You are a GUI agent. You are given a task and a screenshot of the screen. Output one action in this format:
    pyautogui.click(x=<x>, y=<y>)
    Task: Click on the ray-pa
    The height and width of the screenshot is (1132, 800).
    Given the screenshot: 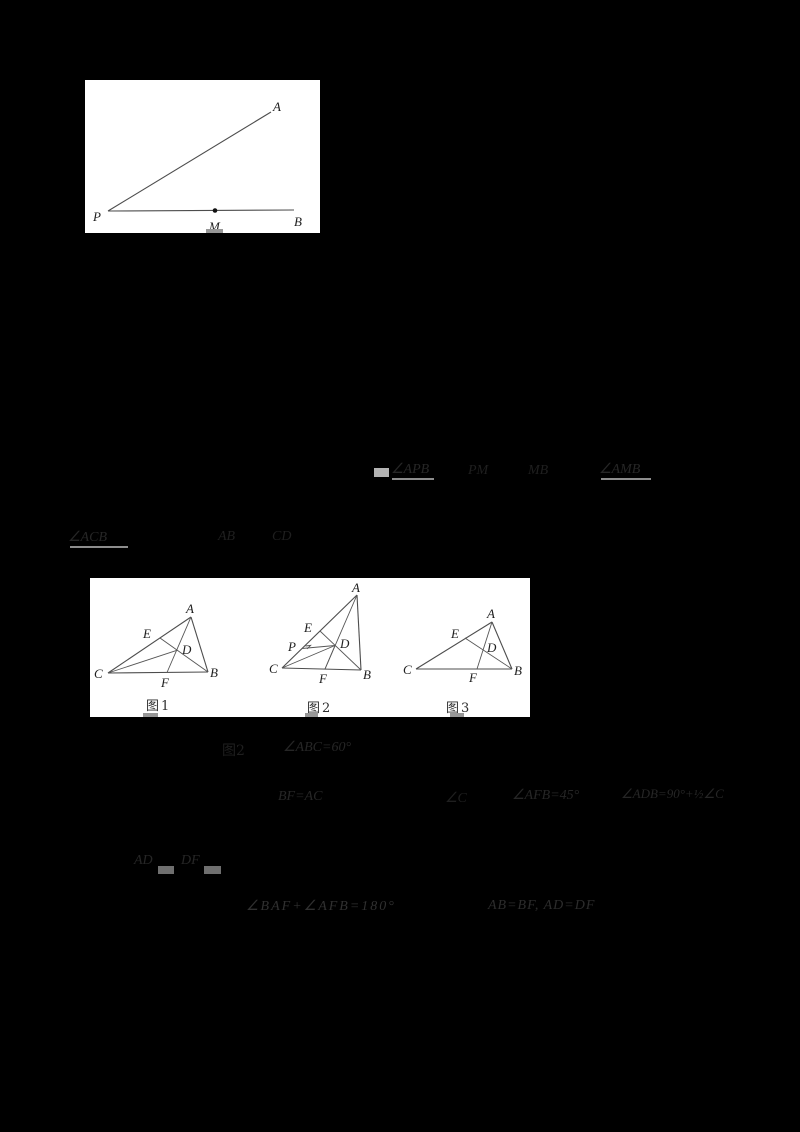 What is the action you would take?
    pyautogui.click(x=189, y=161)
    